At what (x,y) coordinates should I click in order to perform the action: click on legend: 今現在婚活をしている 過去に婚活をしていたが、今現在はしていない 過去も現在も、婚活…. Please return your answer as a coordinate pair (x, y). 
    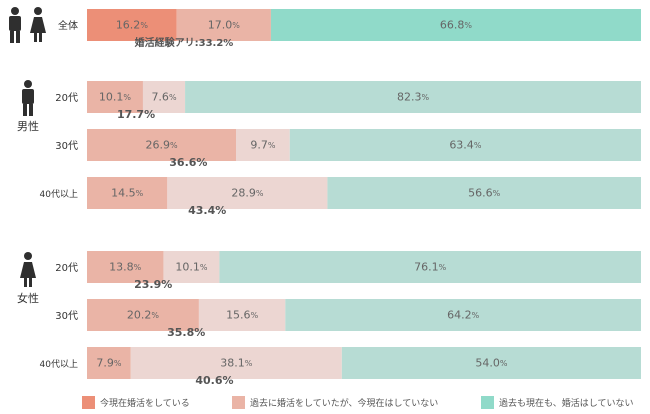
    Looking at the image, I should click on (357, 402).